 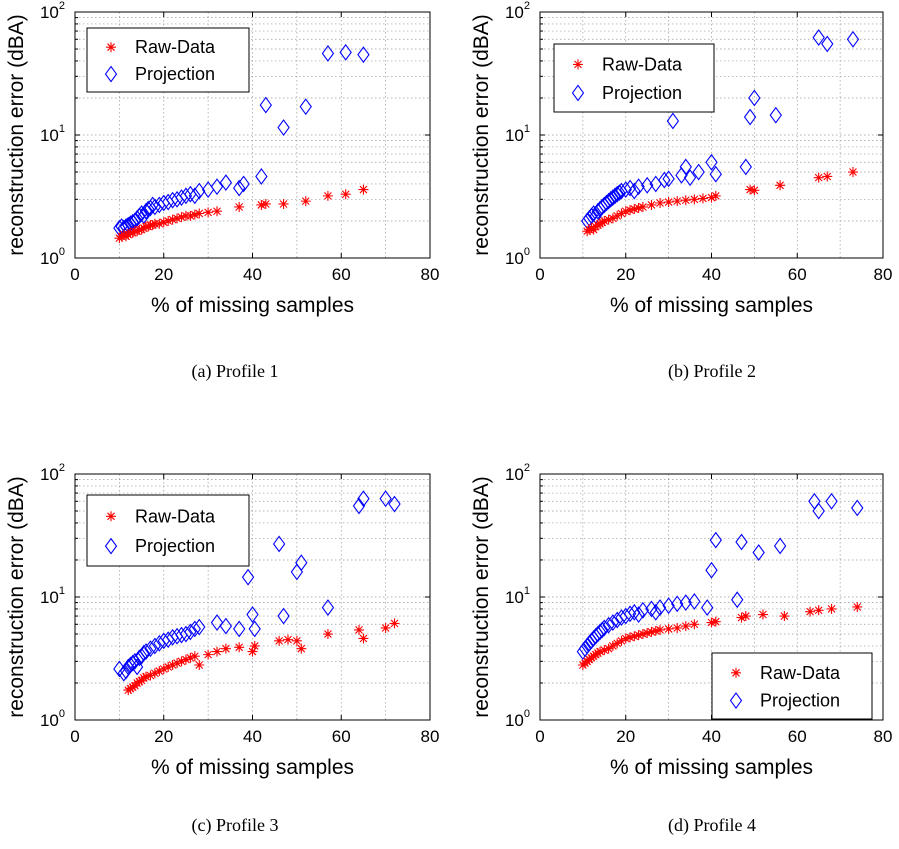 What do you see at coordinates (711, 767) in the screenshot?
I see `x-axis-label: % of missing samples` at bounding box center [711, 767].